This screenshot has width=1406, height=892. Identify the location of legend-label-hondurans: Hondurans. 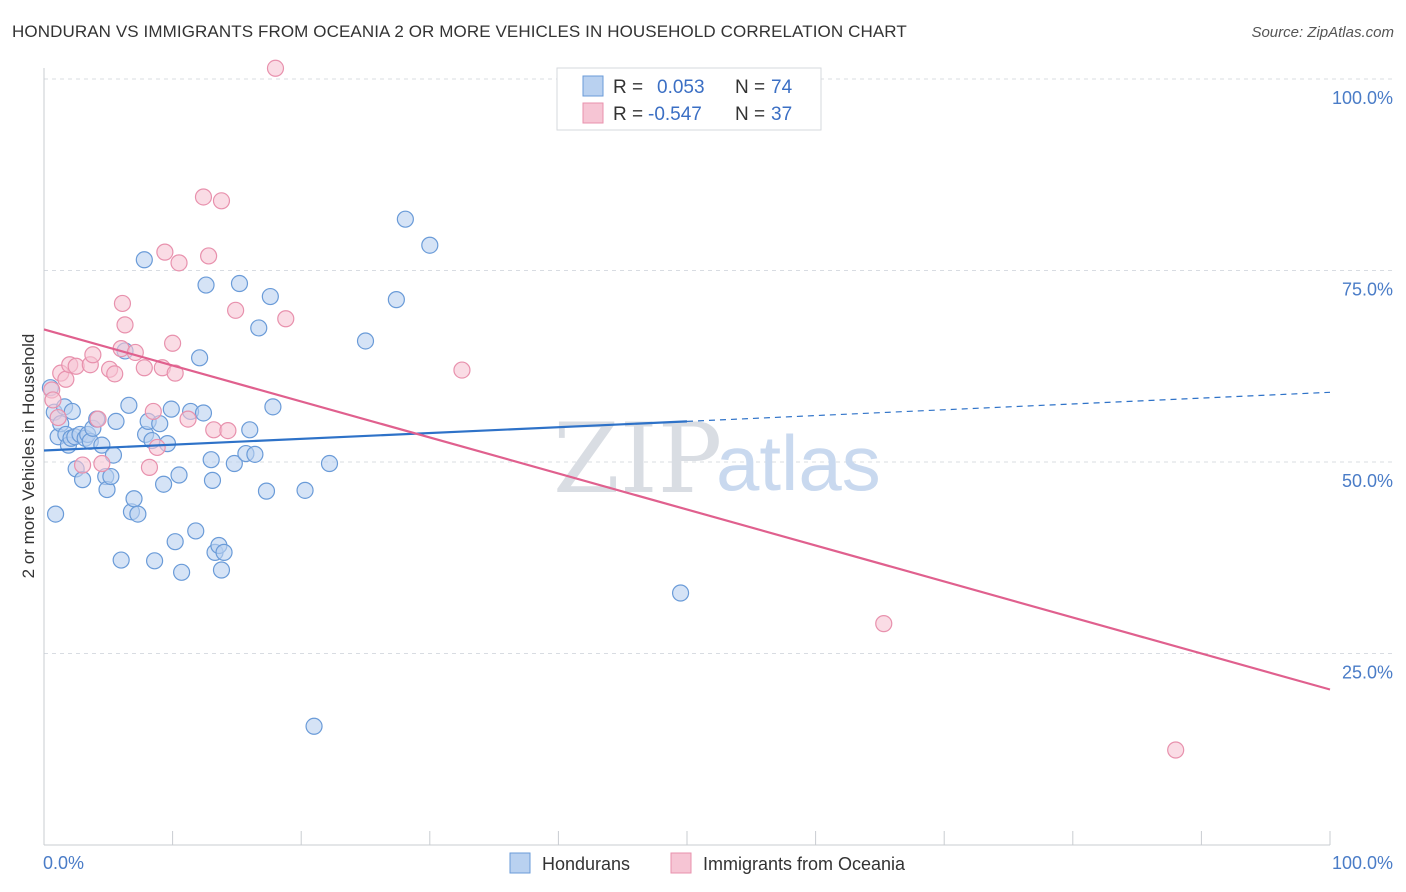
(586, 864).